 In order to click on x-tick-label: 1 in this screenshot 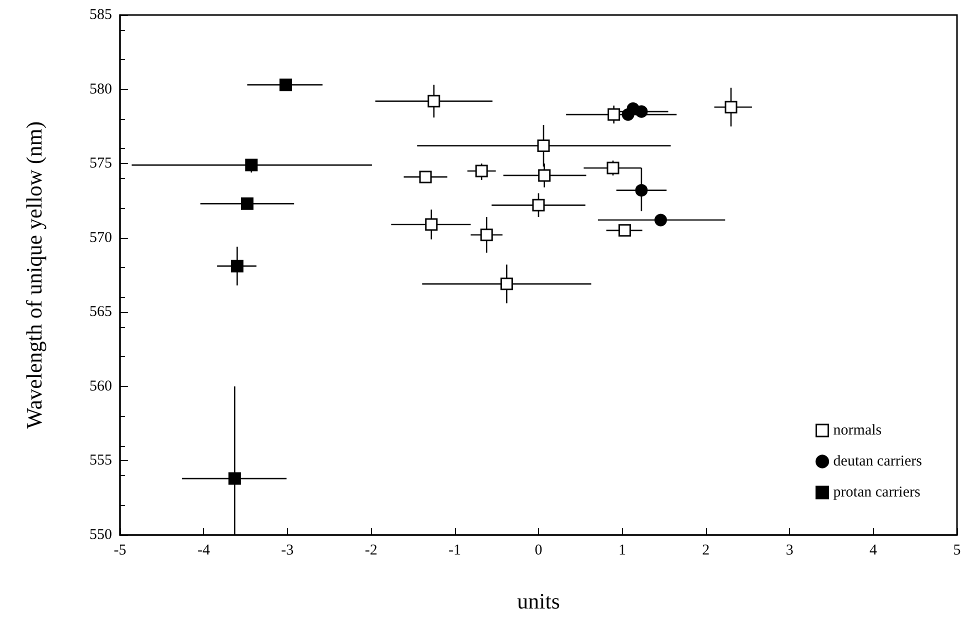, I will do `click(622, 550)`.